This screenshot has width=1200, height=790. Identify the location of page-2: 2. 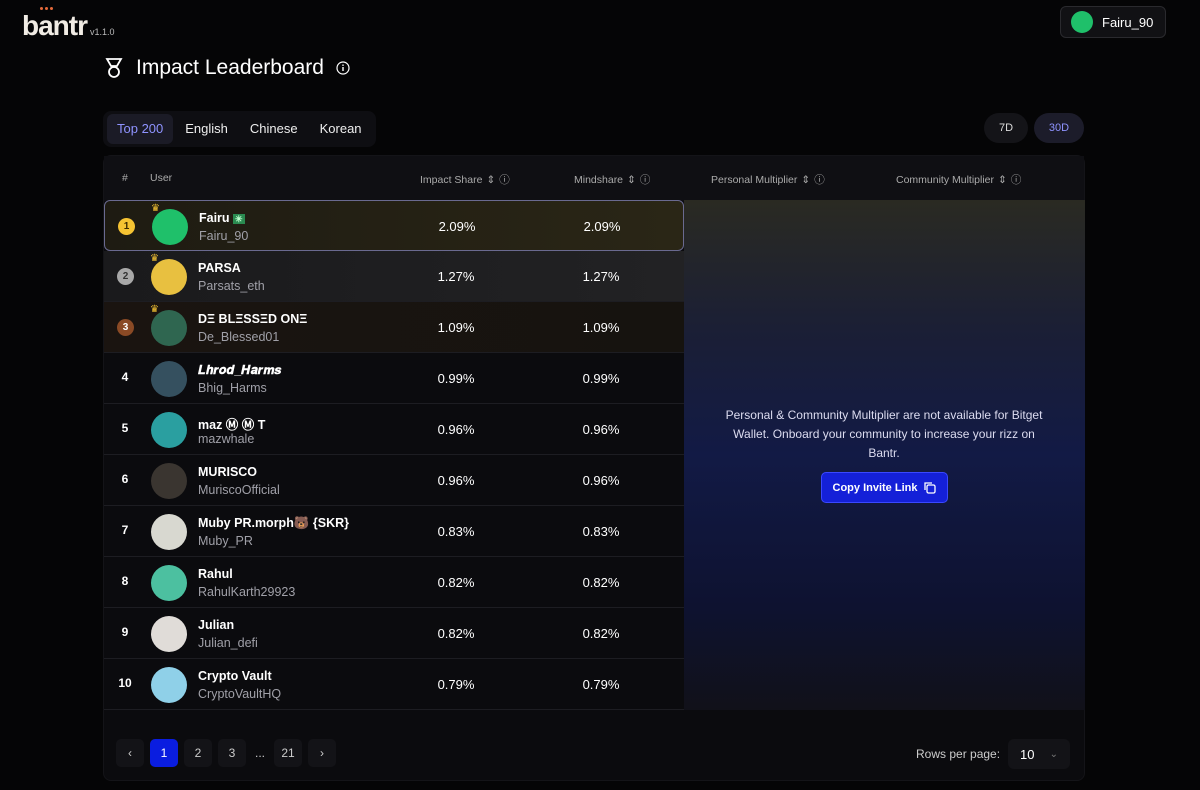
(198, 753).